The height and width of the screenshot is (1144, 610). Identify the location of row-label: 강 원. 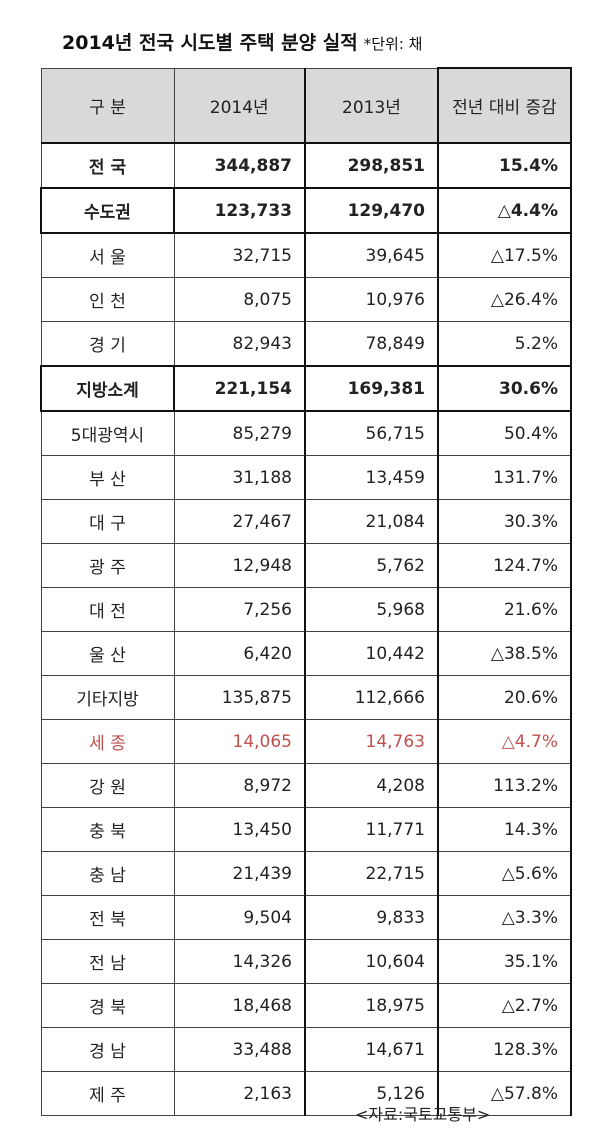
(107, 785).